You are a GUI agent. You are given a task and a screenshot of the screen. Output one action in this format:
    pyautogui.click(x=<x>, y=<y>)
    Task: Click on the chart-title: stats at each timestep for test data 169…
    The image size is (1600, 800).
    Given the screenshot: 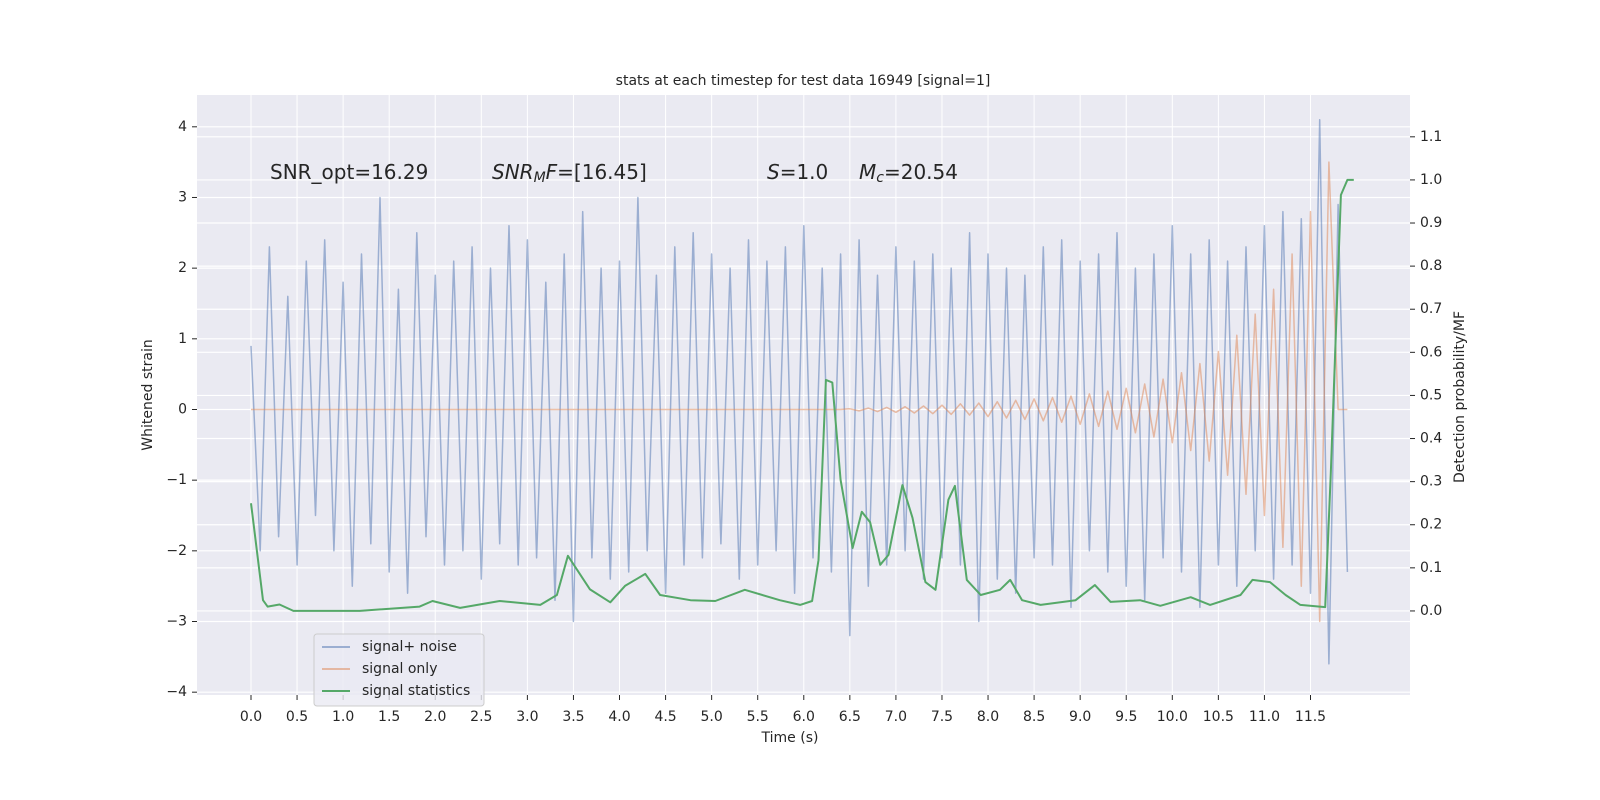 What is the action you would take?
    pyautogui.click(x=803, y=81)
    